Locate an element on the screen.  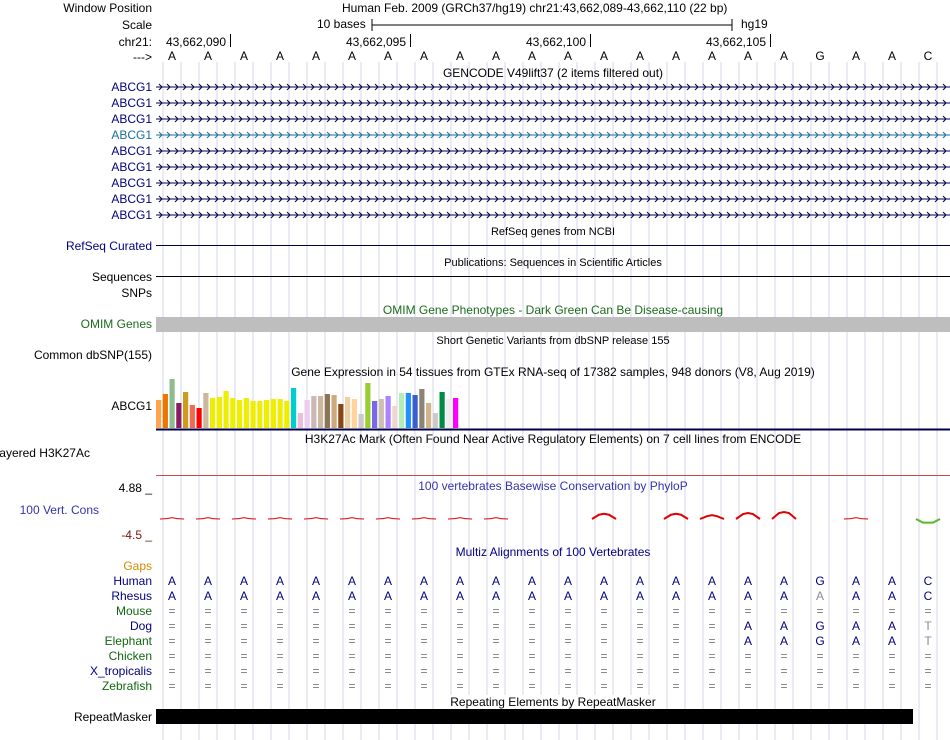
omim-gene-block is located at coordinates (553, 324).